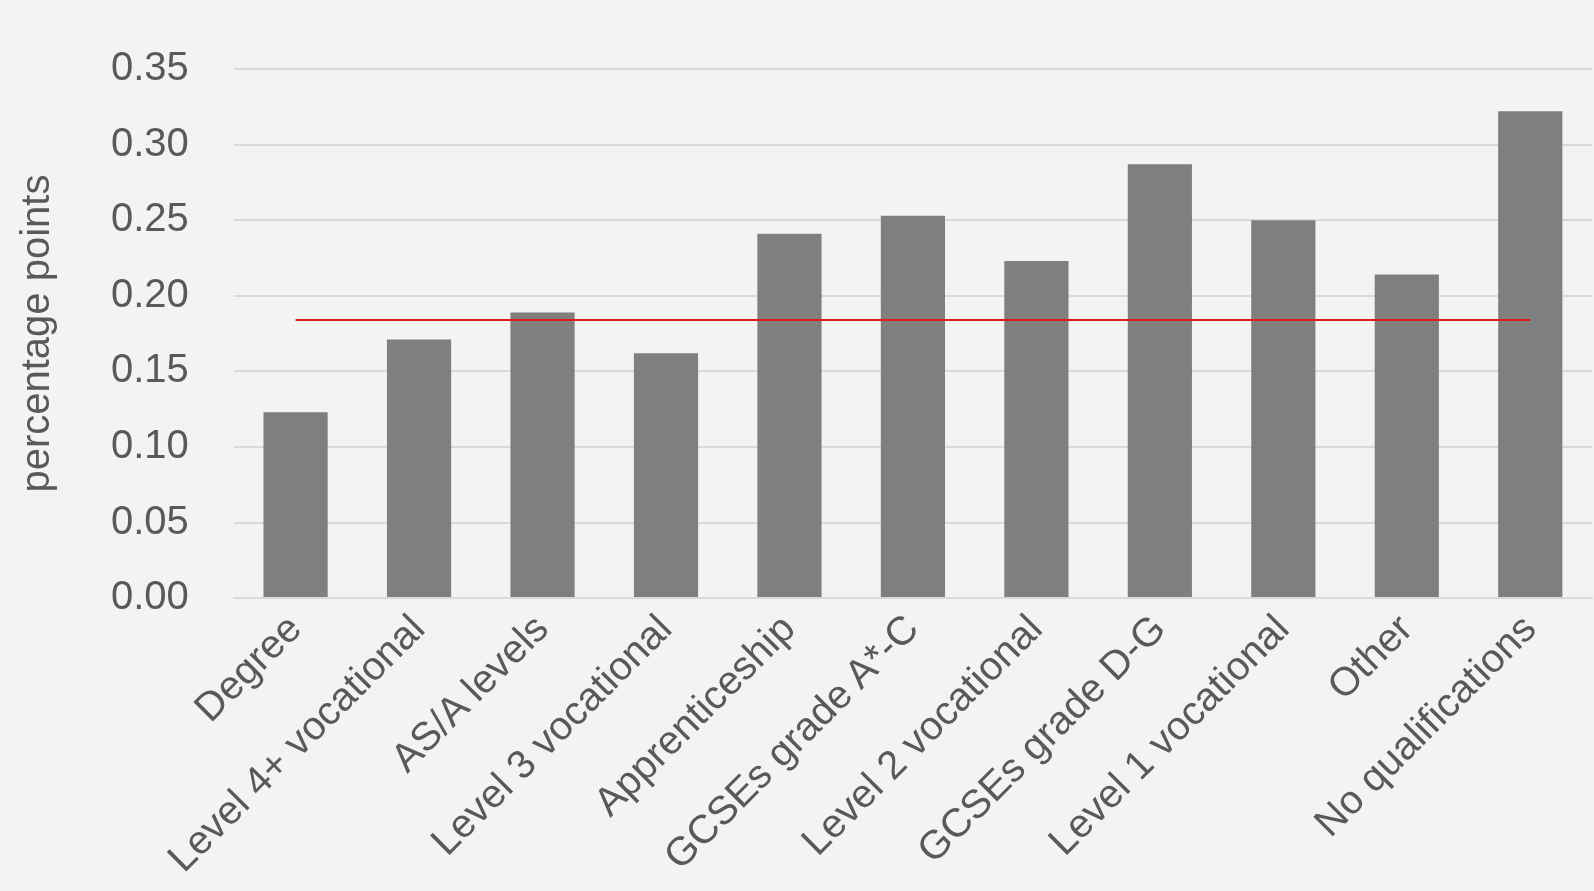 This screenshot has width=1594, height=891. I want to click on y-axis-title: percentage points, so click(35, 333).